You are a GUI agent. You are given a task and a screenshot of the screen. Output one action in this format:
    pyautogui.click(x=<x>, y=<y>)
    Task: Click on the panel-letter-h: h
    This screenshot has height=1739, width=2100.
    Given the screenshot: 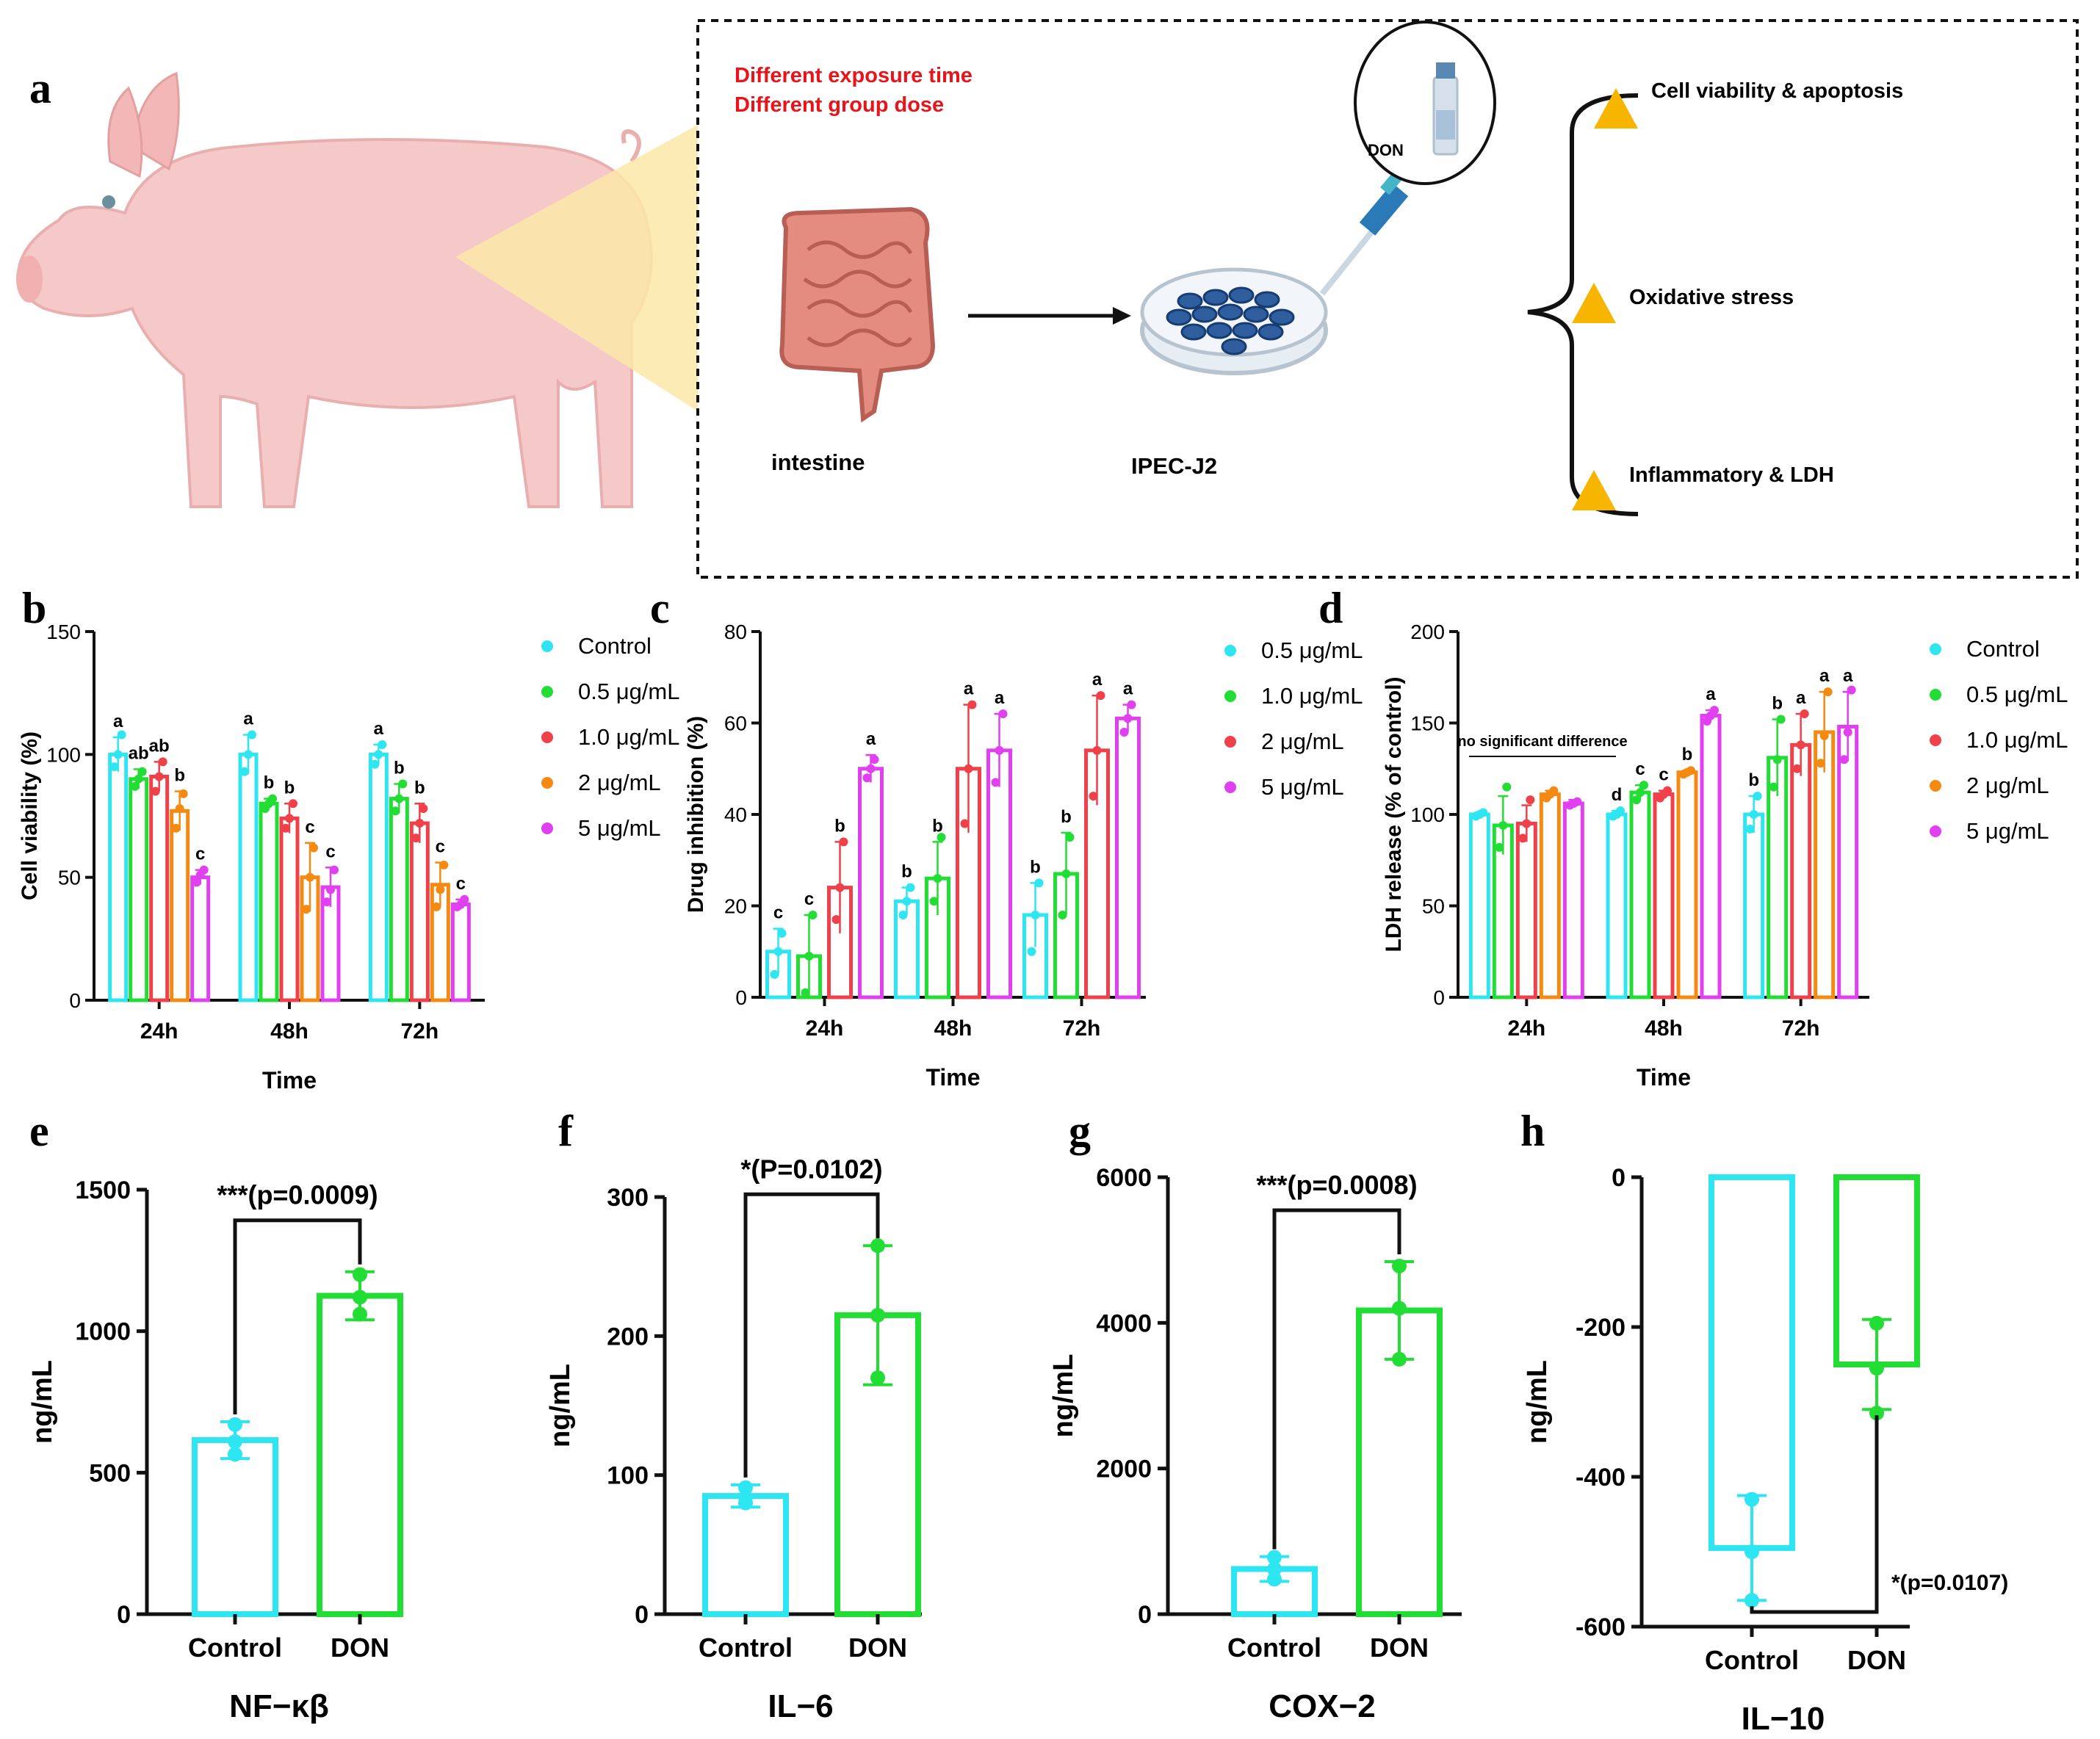 What is the action you would take?
    pyautogui.click(x=1532, y=1131)
    